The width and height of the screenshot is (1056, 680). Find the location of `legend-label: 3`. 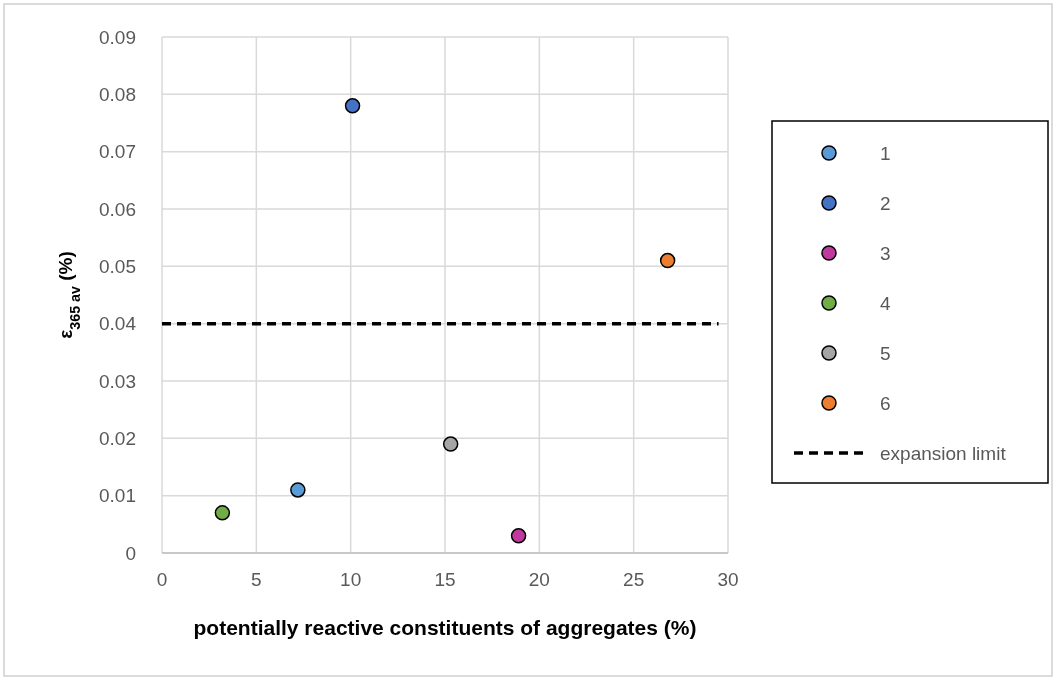

legend-label: 3 is located at coordinates (885, 253).